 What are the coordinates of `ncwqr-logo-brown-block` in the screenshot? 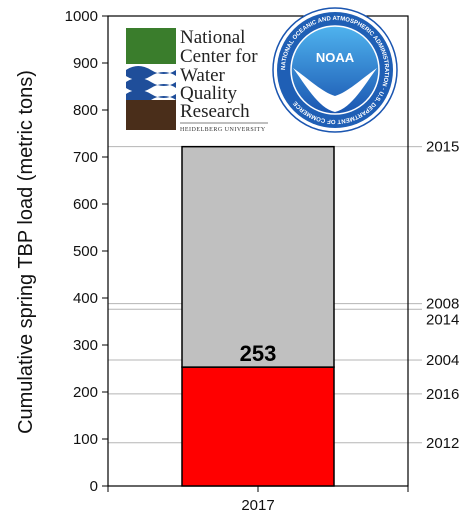 It's located at (151, 115).